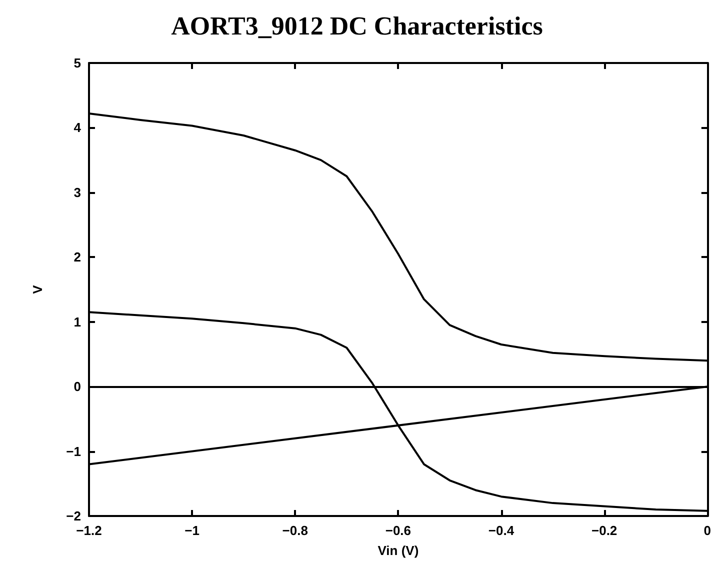 This screenshot has width=714, height=585. I want to click on y-tick-label: 2, so click(77, 257).